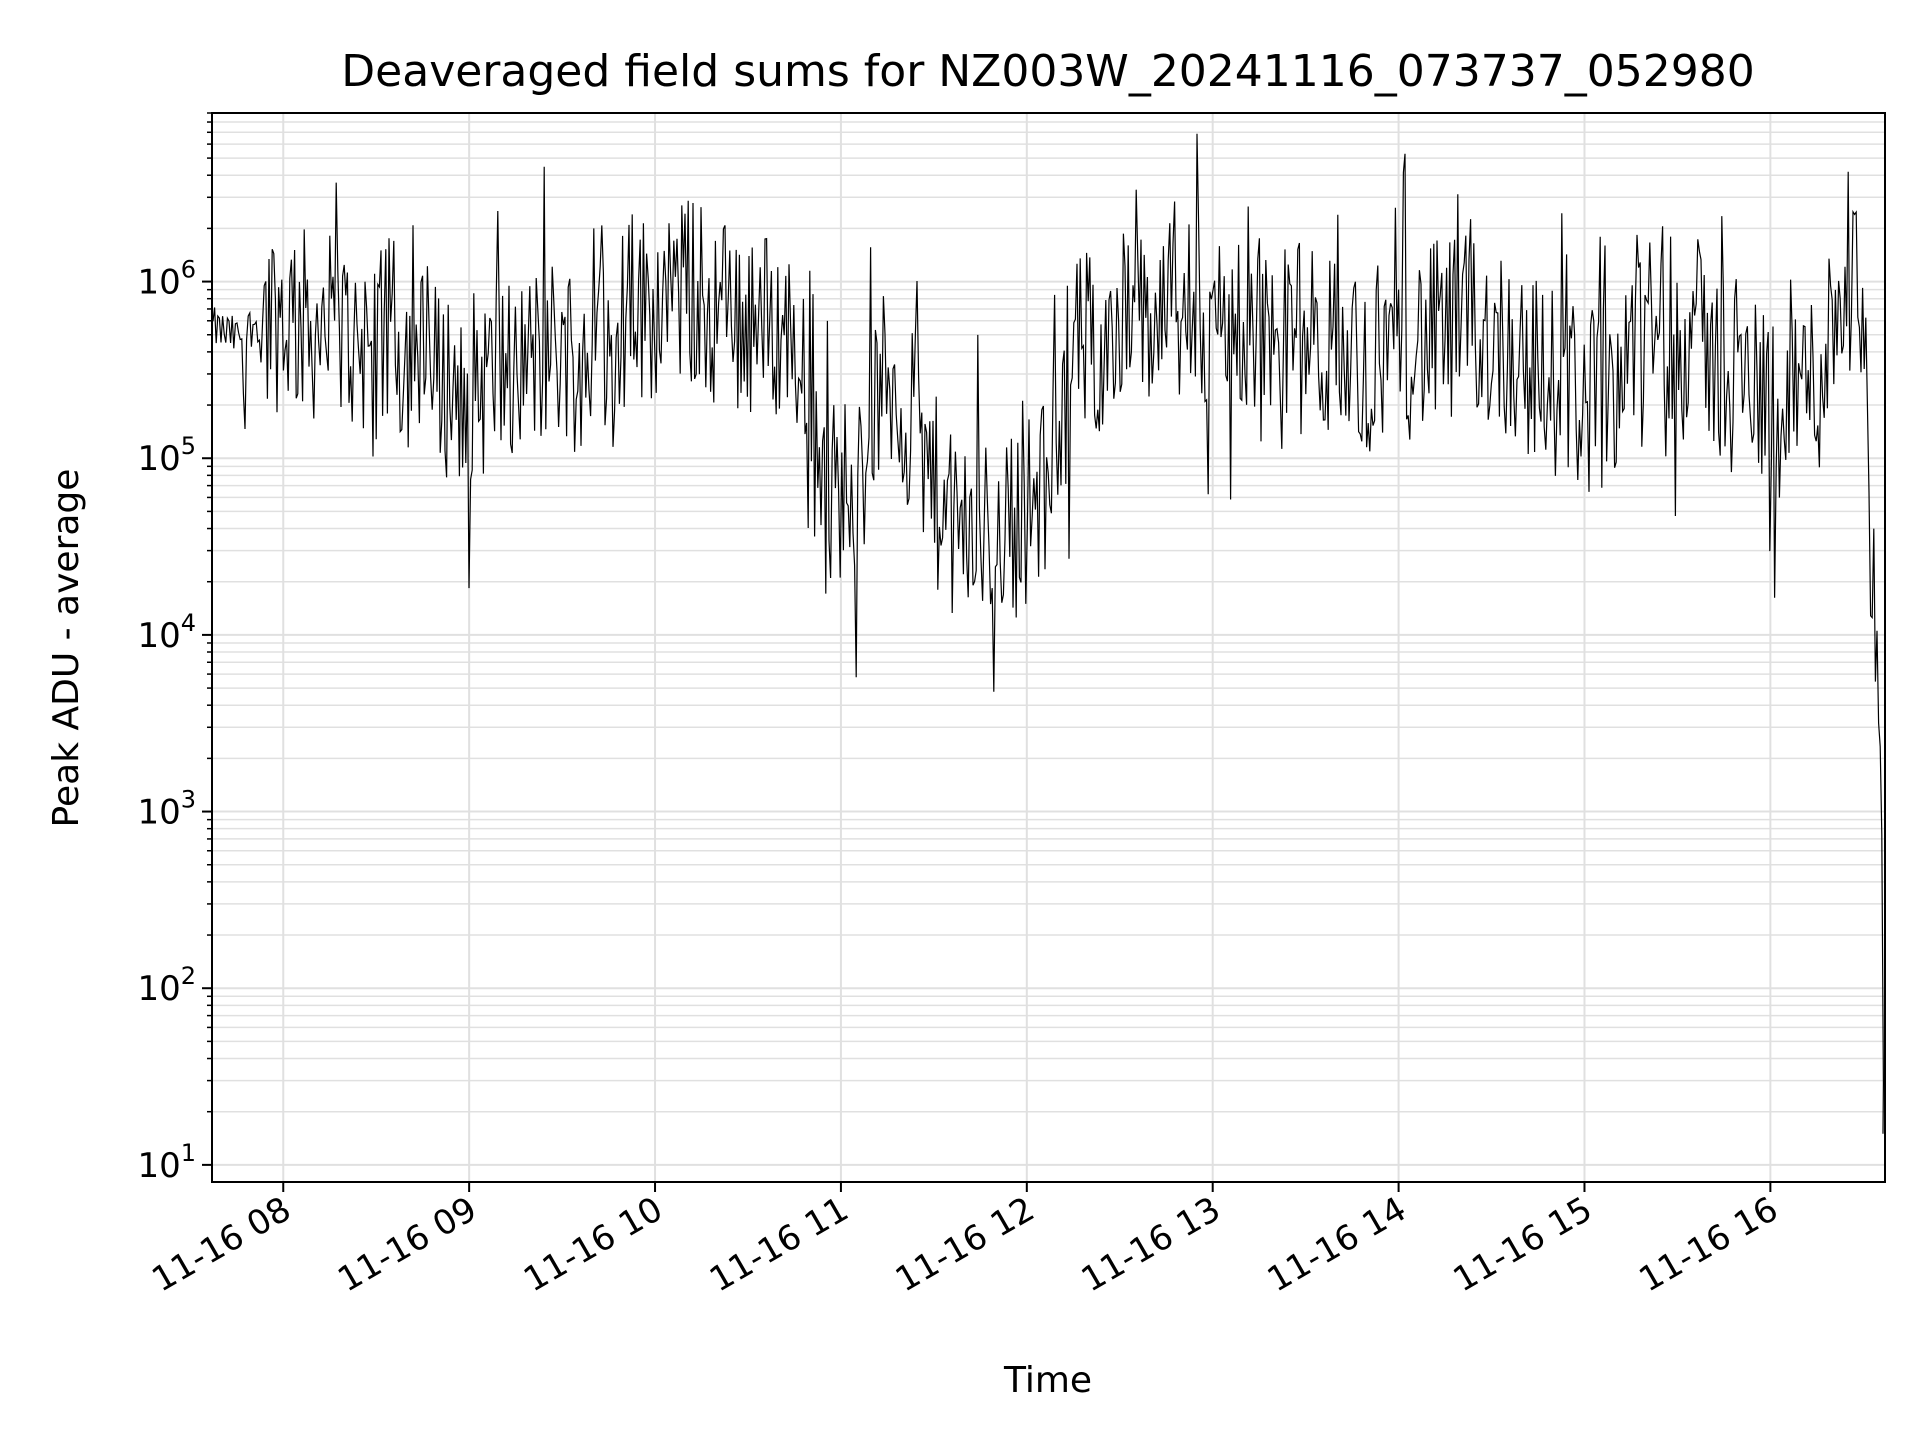 The width and height of the screenshot is (1920, 1444). Describe the element at coordinates (166, 809) in the screenshot. I see `y-tick-label: 103` at that location.